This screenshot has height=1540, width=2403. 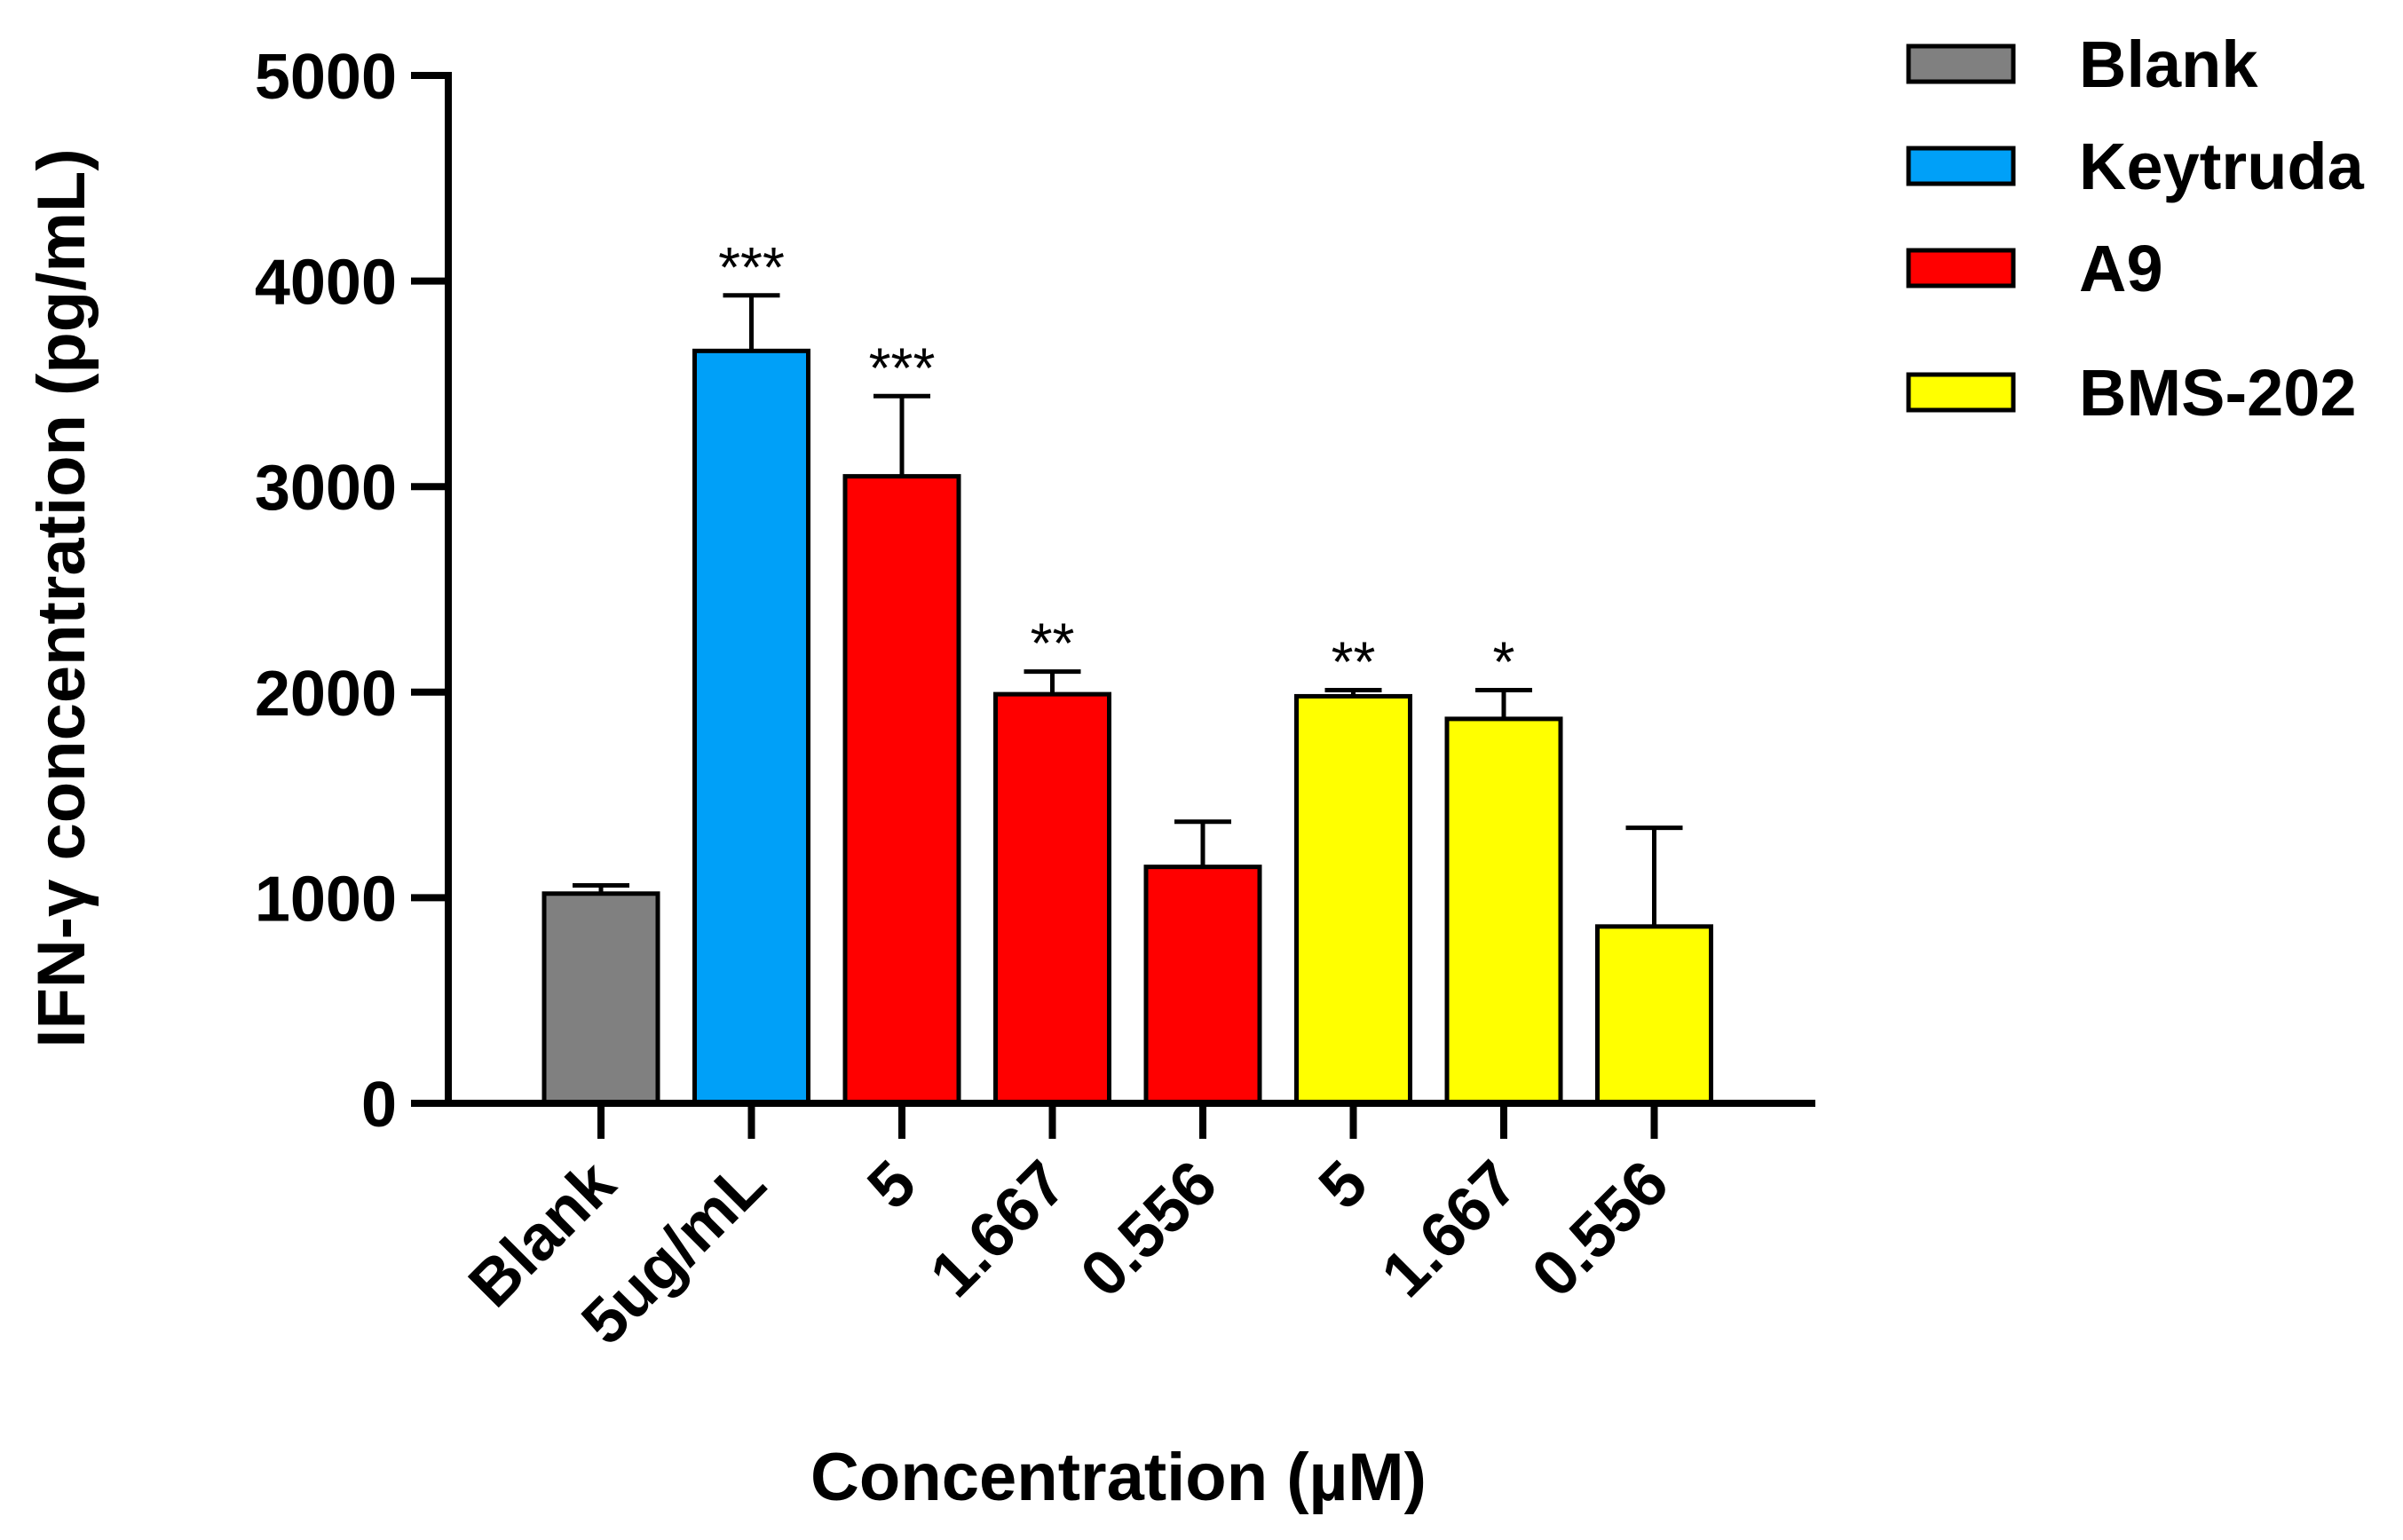 What do you see at coordinates (351, 591) in the screenshot?
I see `y-axis-ticks: 0 1000 2000 3000 4000 5000` at bounding box center [351, 591].